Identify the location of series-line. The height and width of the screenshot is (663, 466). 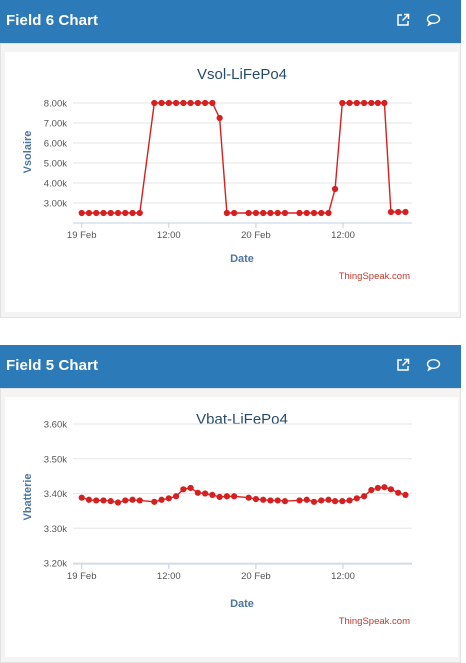
(243, 158).